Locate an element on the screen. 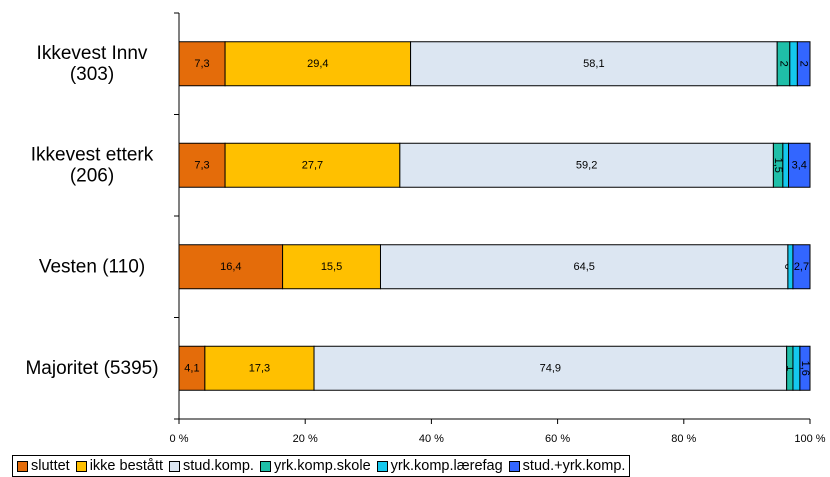 This screenshot has height=477, width=830. data-label: 2,7 is located at coordinates (801, 267).